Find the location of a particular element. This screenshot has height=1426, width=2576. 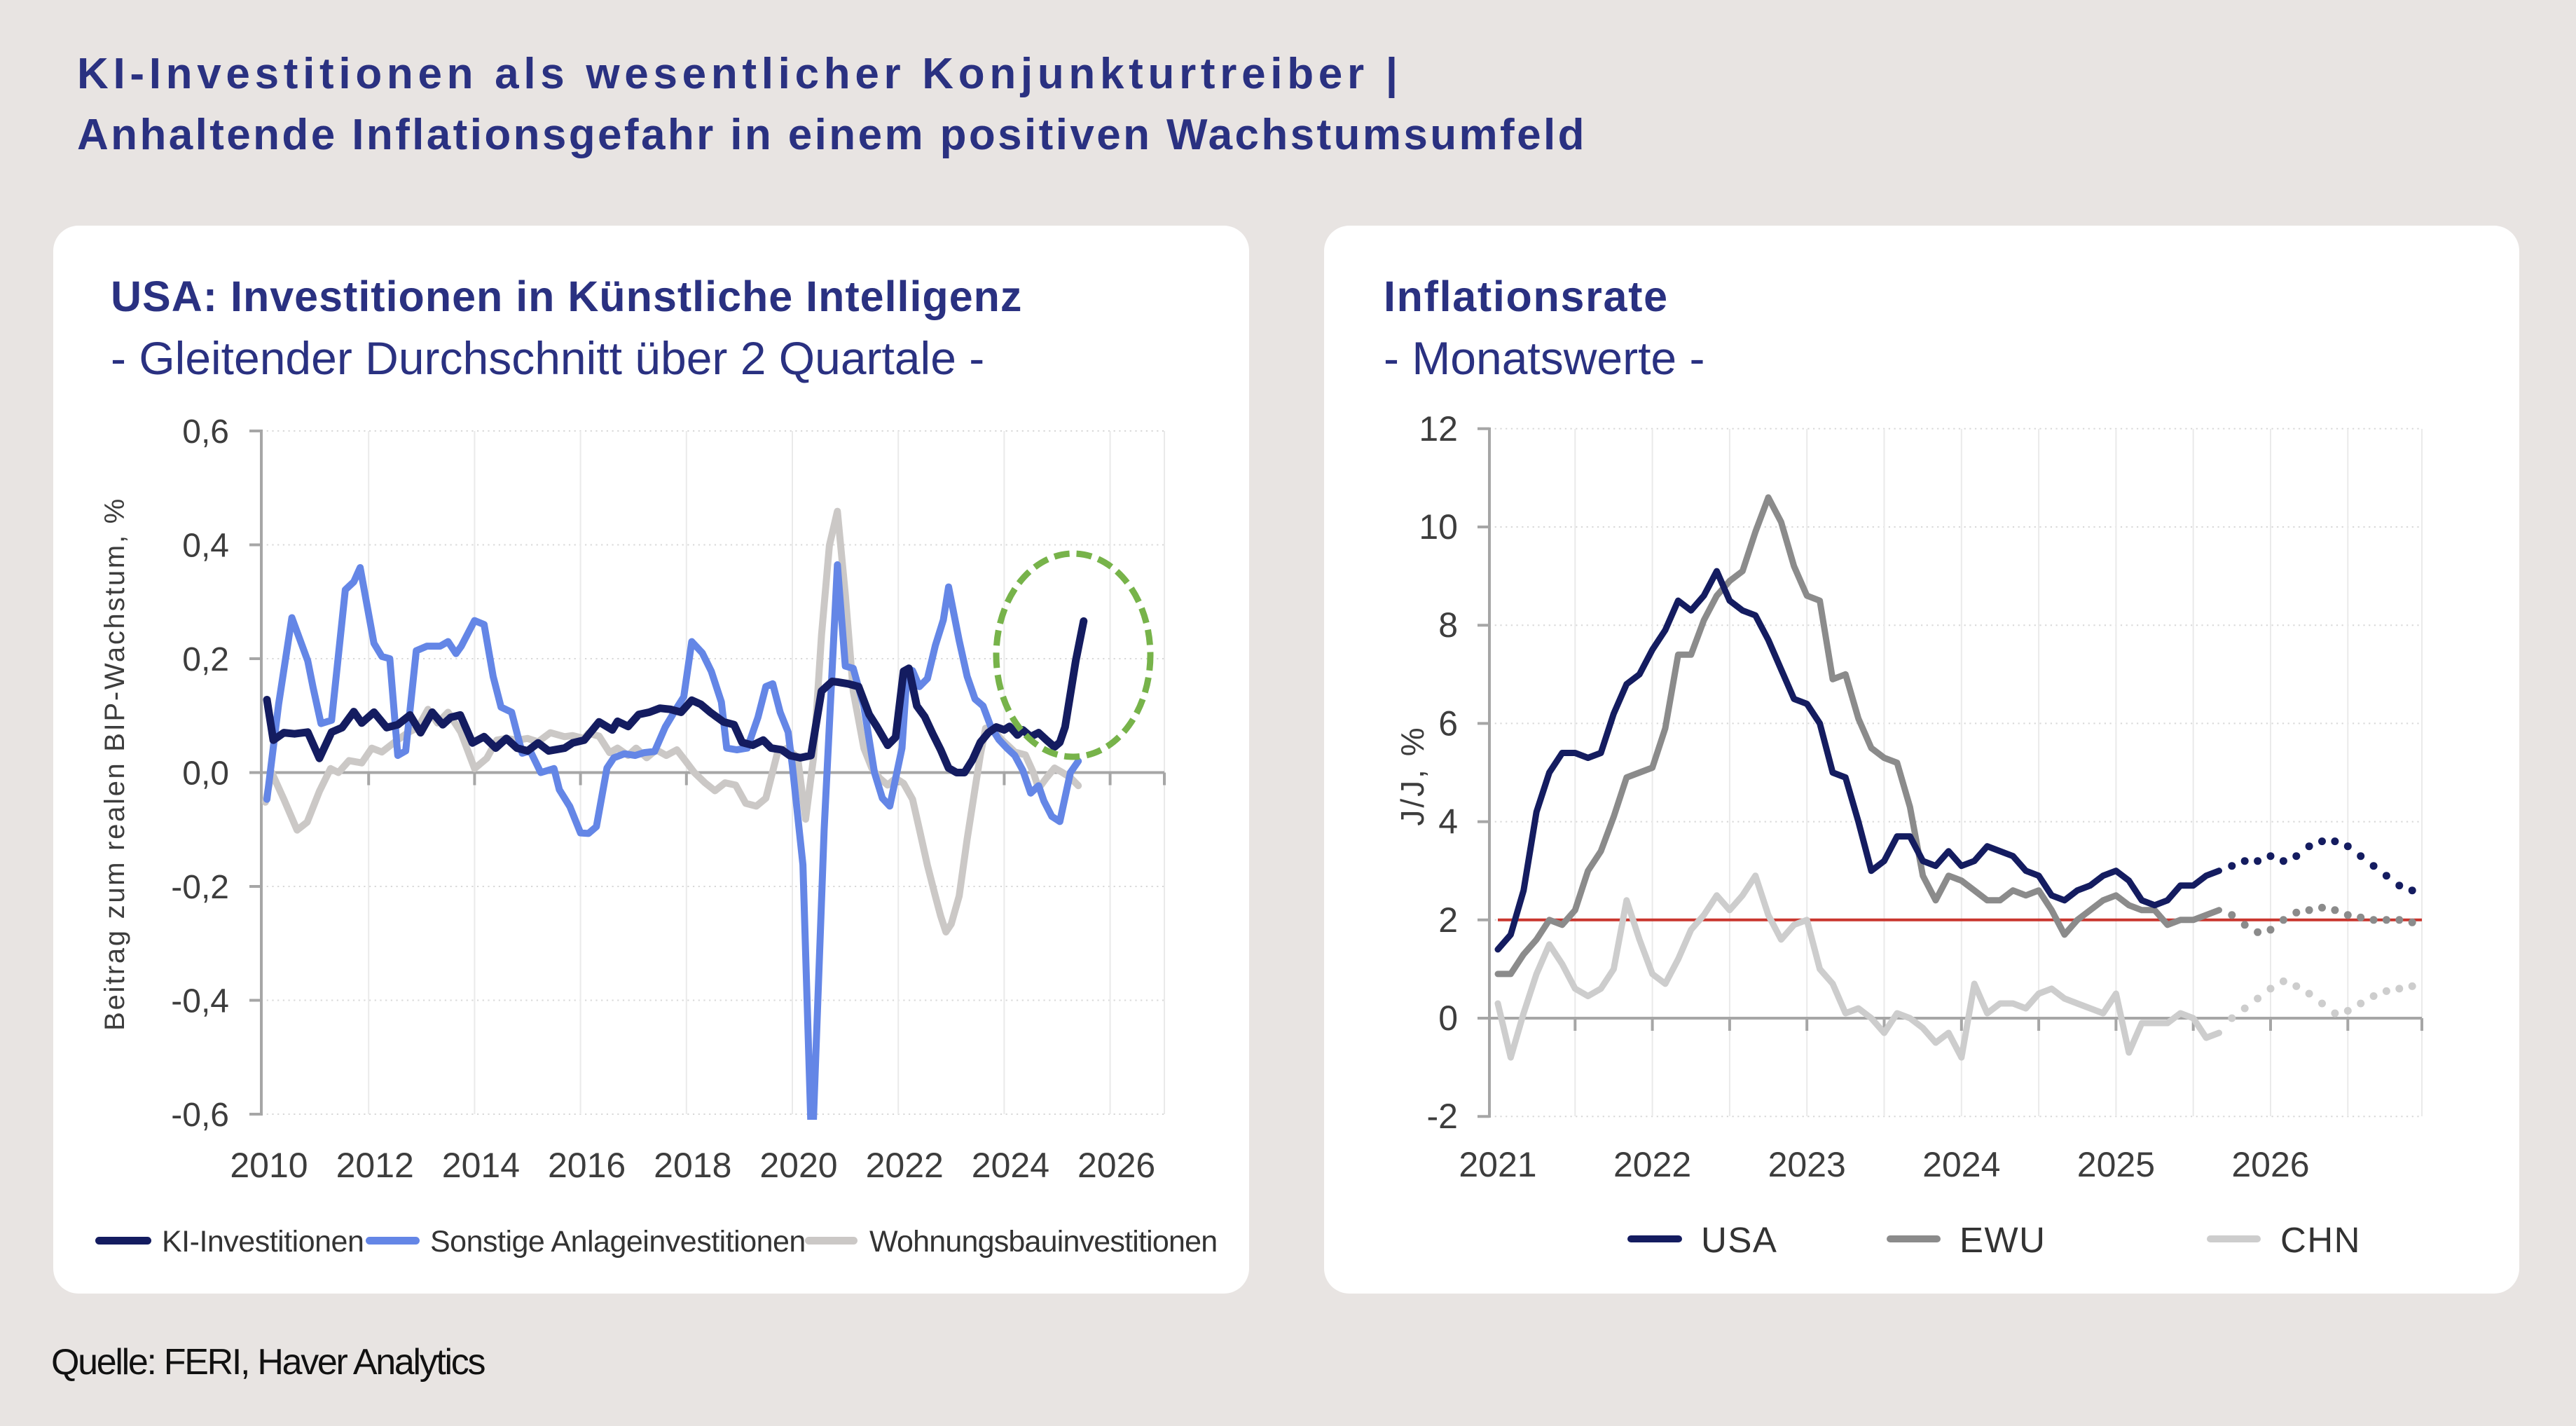

svg-text: -2 is located at coordinates (1442, 1116).